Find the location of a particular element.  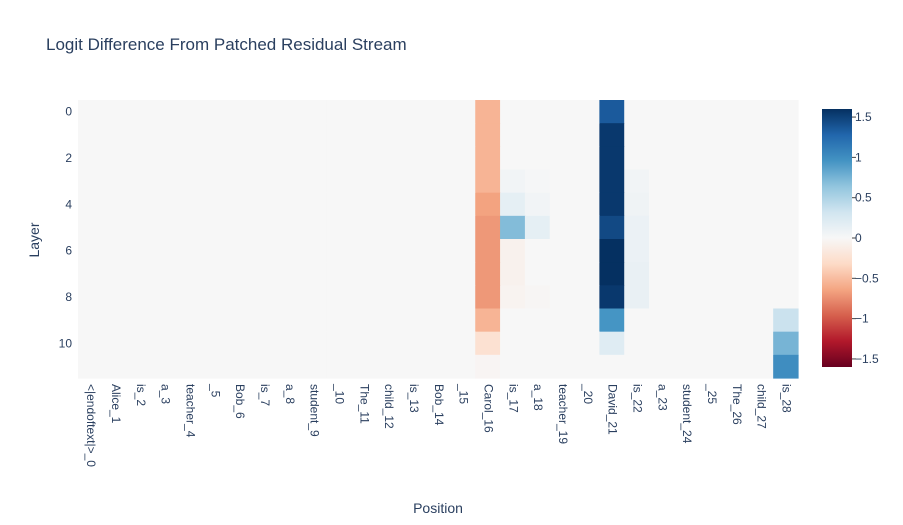

x-axis-title: Position is located at coordinates (438, 508).